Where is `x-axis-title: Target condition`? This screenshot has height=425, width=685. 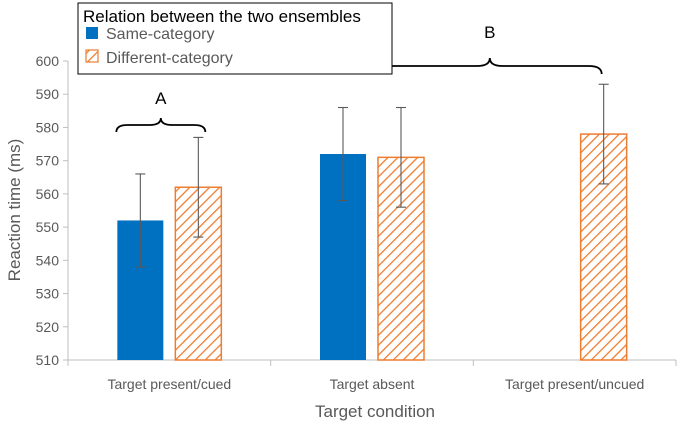
x-axis-title: Target condition is located at coordinates (375, 411).